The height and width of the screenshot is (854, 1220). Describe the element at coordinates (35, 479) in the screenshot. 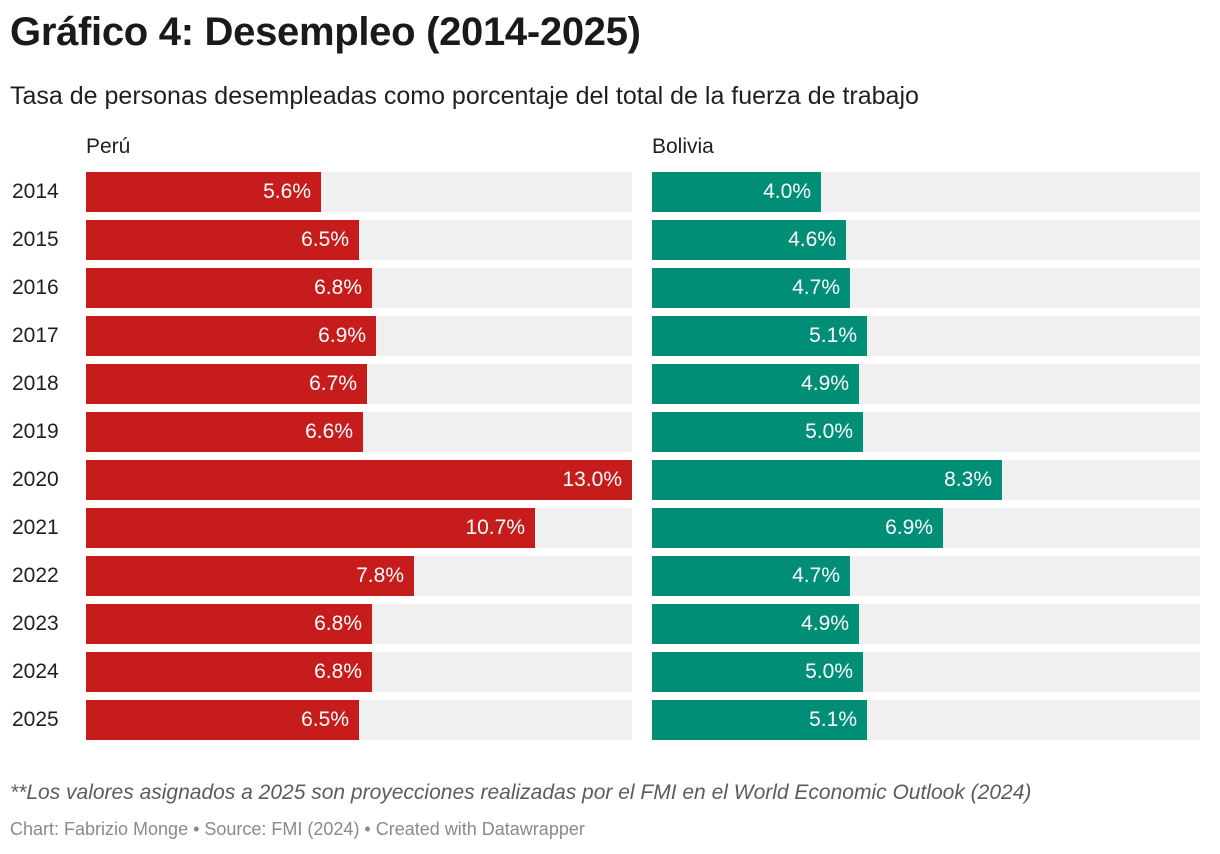

I see `year-label-2020: 2020` at that location.